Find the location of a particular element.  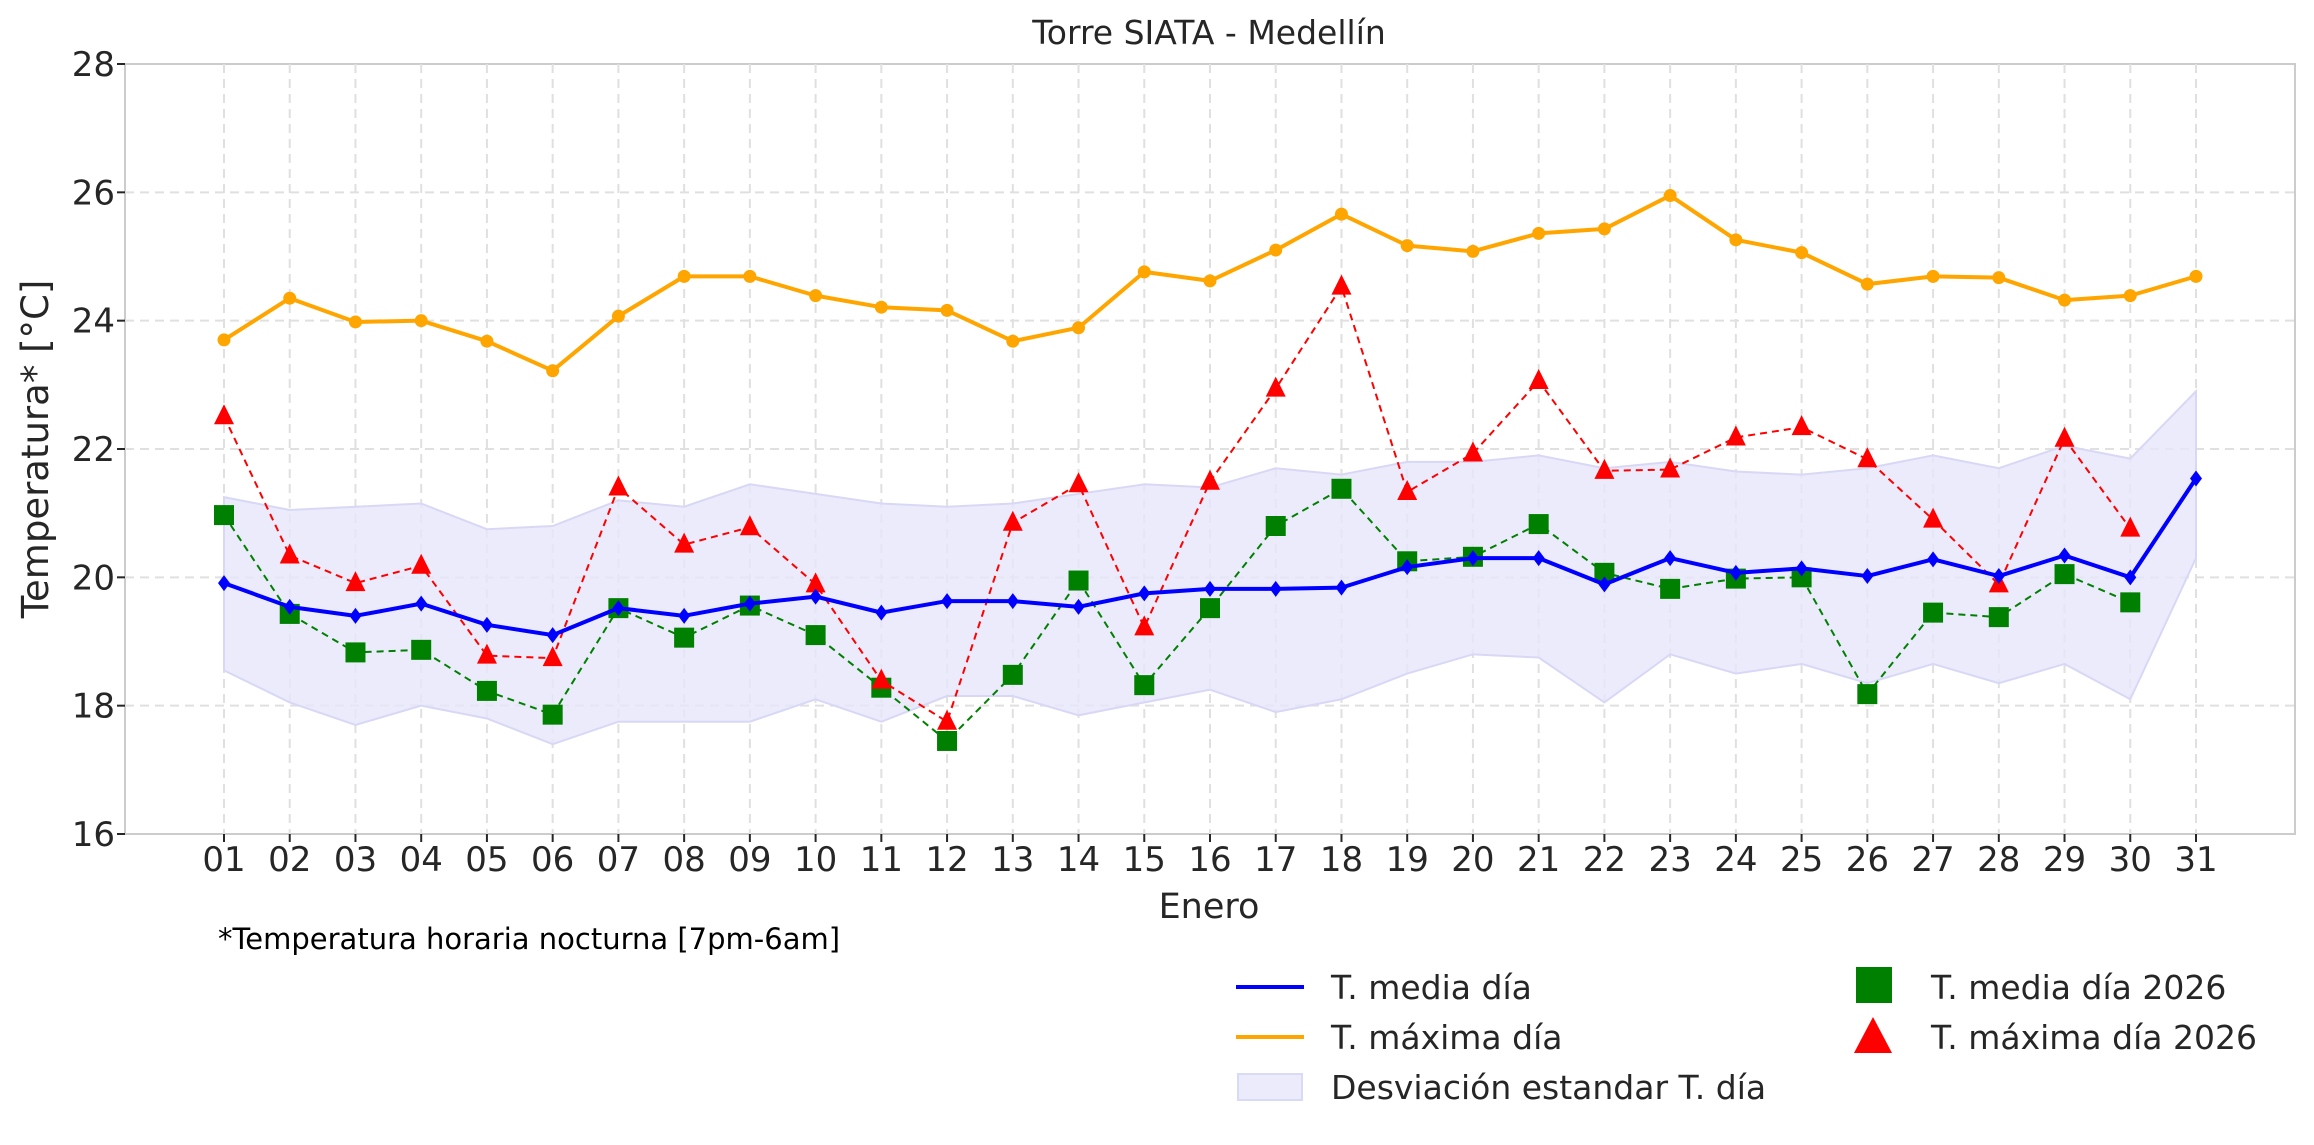

y-axis-ticks: 16 18 20 22 24 26 28 is located at coordinates (98, 450).